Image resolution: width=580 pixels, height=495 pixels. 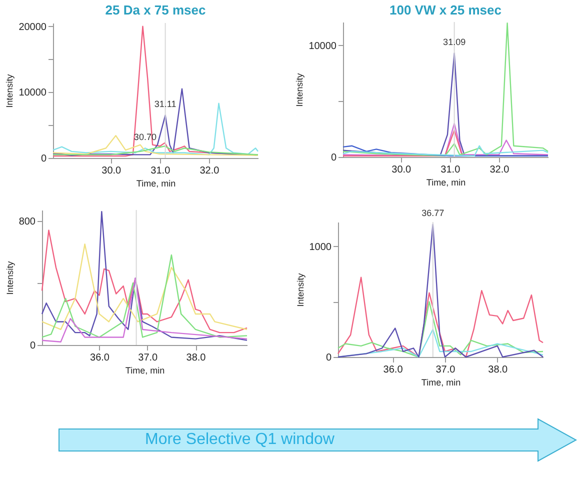 What do you see at coordinates (320, 247) in the screenshot?
I see `y-tick-label: 1000` at bounding box center [320, 247].